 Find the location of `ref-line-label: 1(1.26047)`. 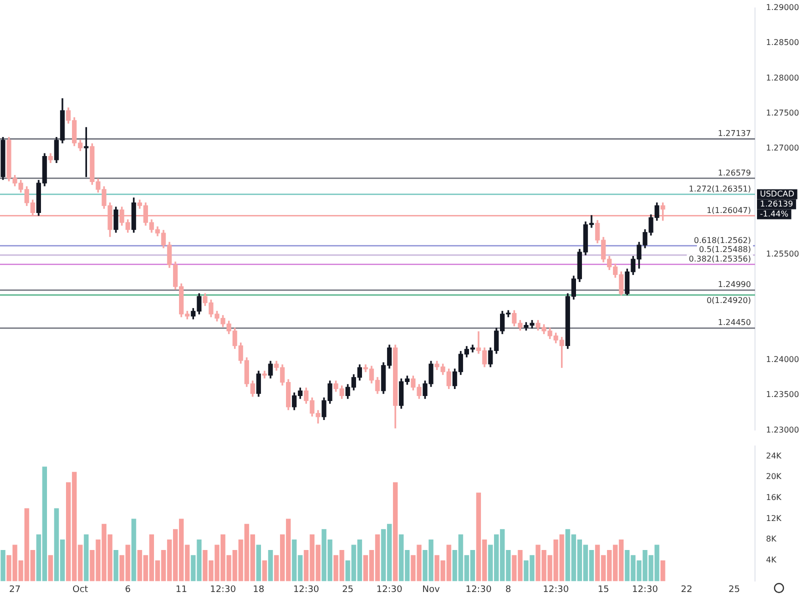

ref-line-label: 1(1.26047) is located at coordinates (728, 210).